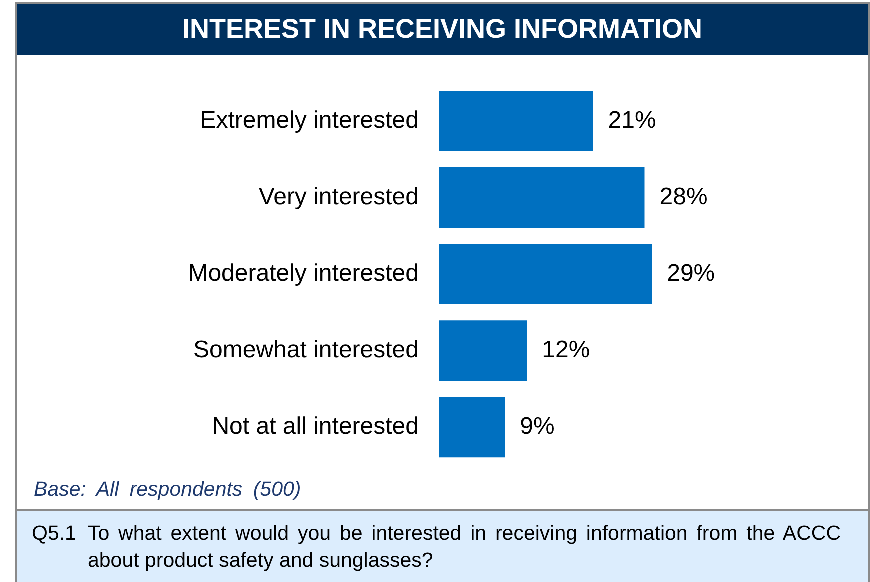 The image size is (870, 582). What do you see at coordinates (684, 196) in the screenshot?
I see `data-label: 28%` at bounding box center [684, 196].